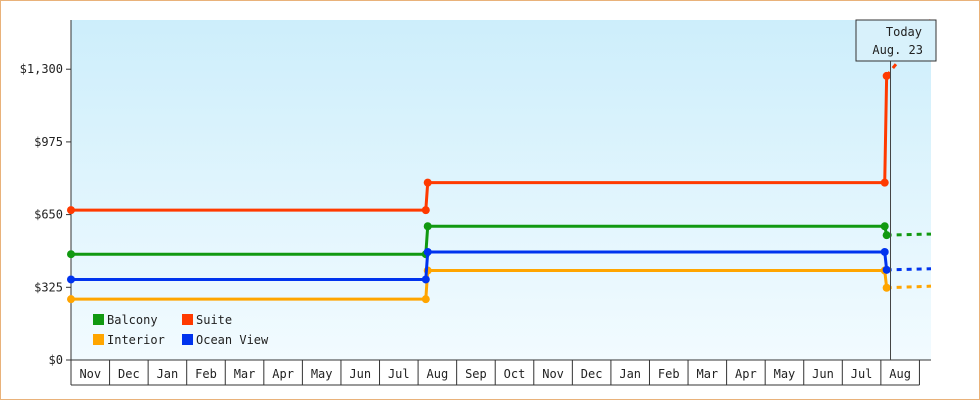 The height and width of the screenshot is (400, 980). I want to click on legend-label: Balcony, so click(132, 320).